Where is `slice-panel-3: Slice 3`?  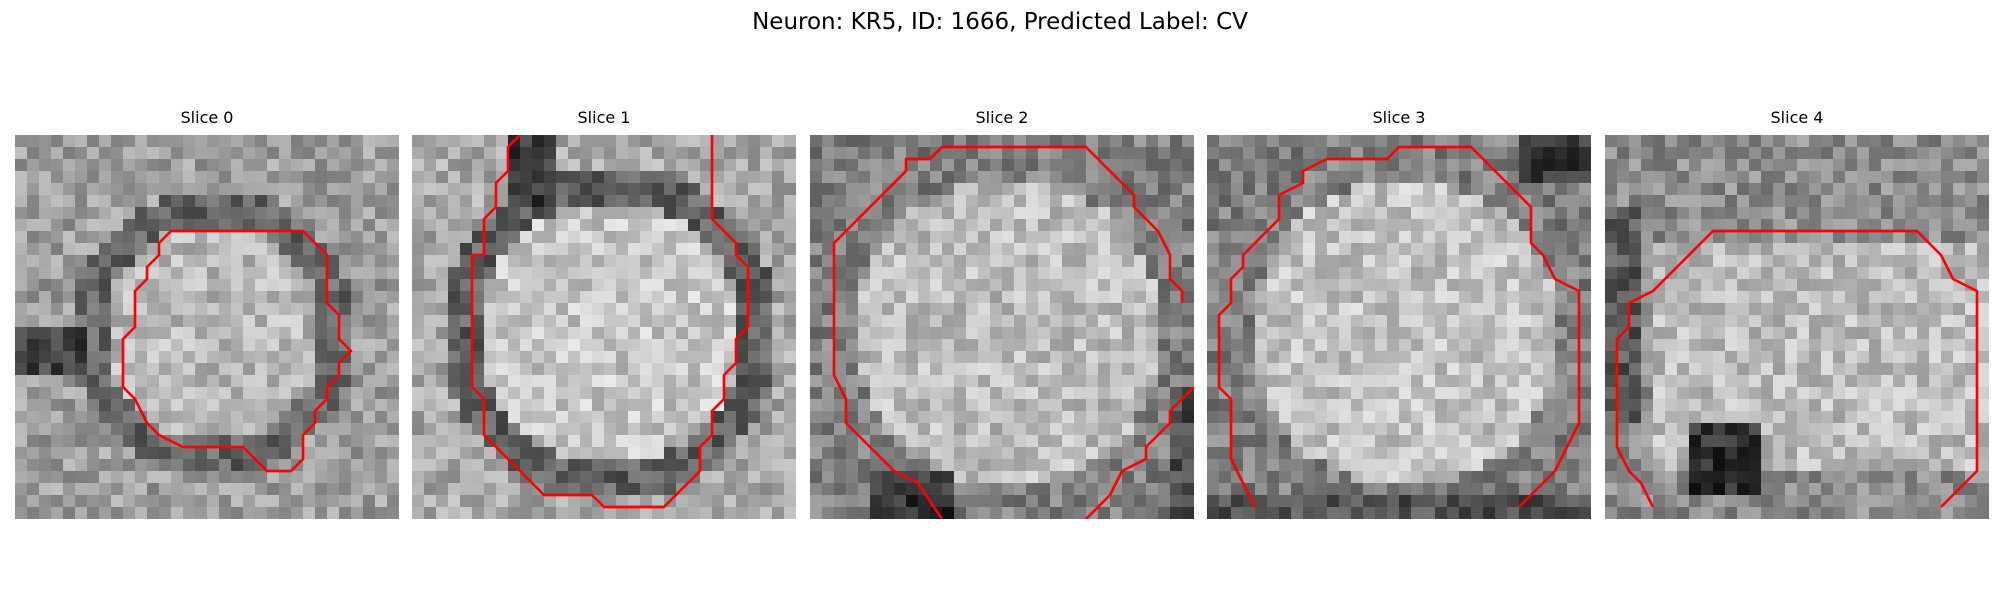
slice-panel-3: Slice 3 is located at coordinates (1399, 313).